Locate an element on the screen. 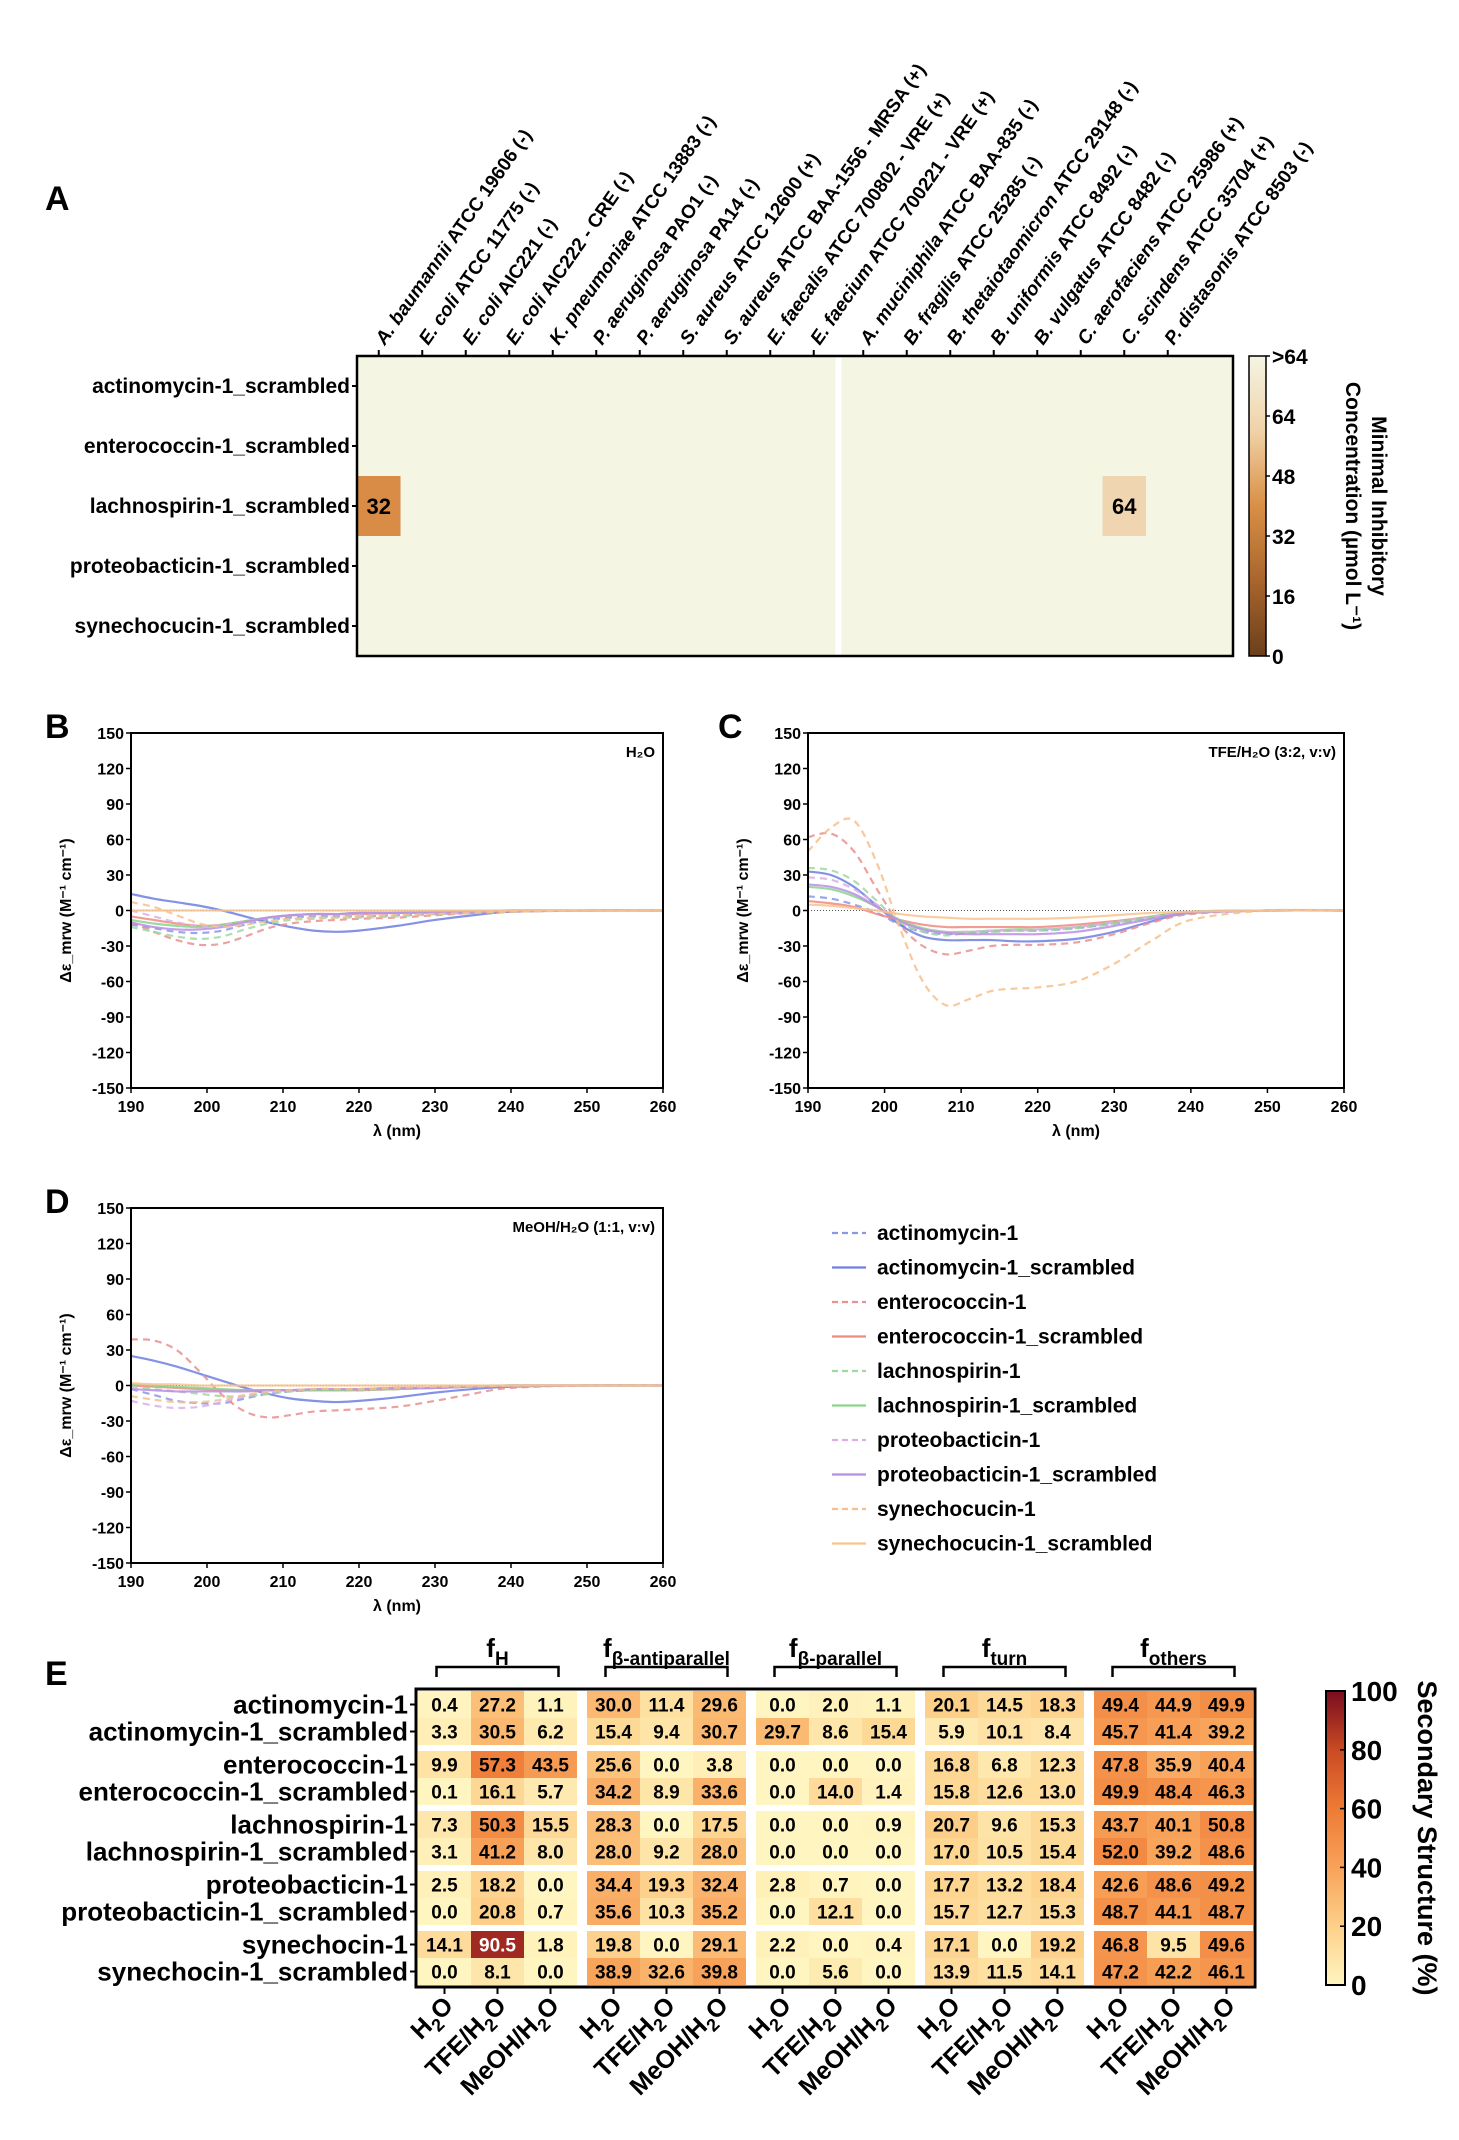 The width and height of the screenshot is (1459, 2140). y-tick-label: 150 is located at coordinates (110, 1209).